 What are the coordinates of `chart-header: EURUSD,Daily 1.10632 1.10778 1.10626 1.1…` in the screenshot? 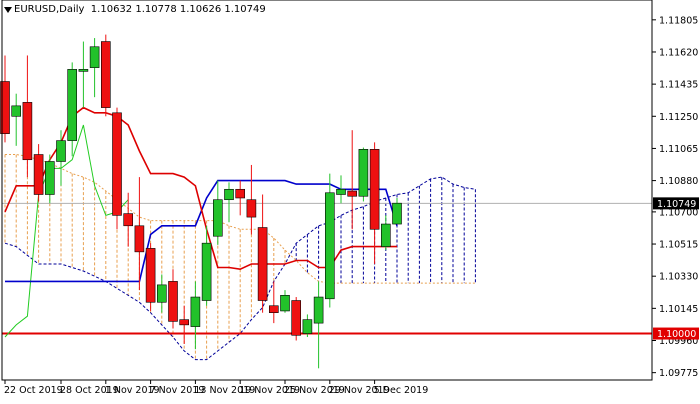 It's located at (140, 9).